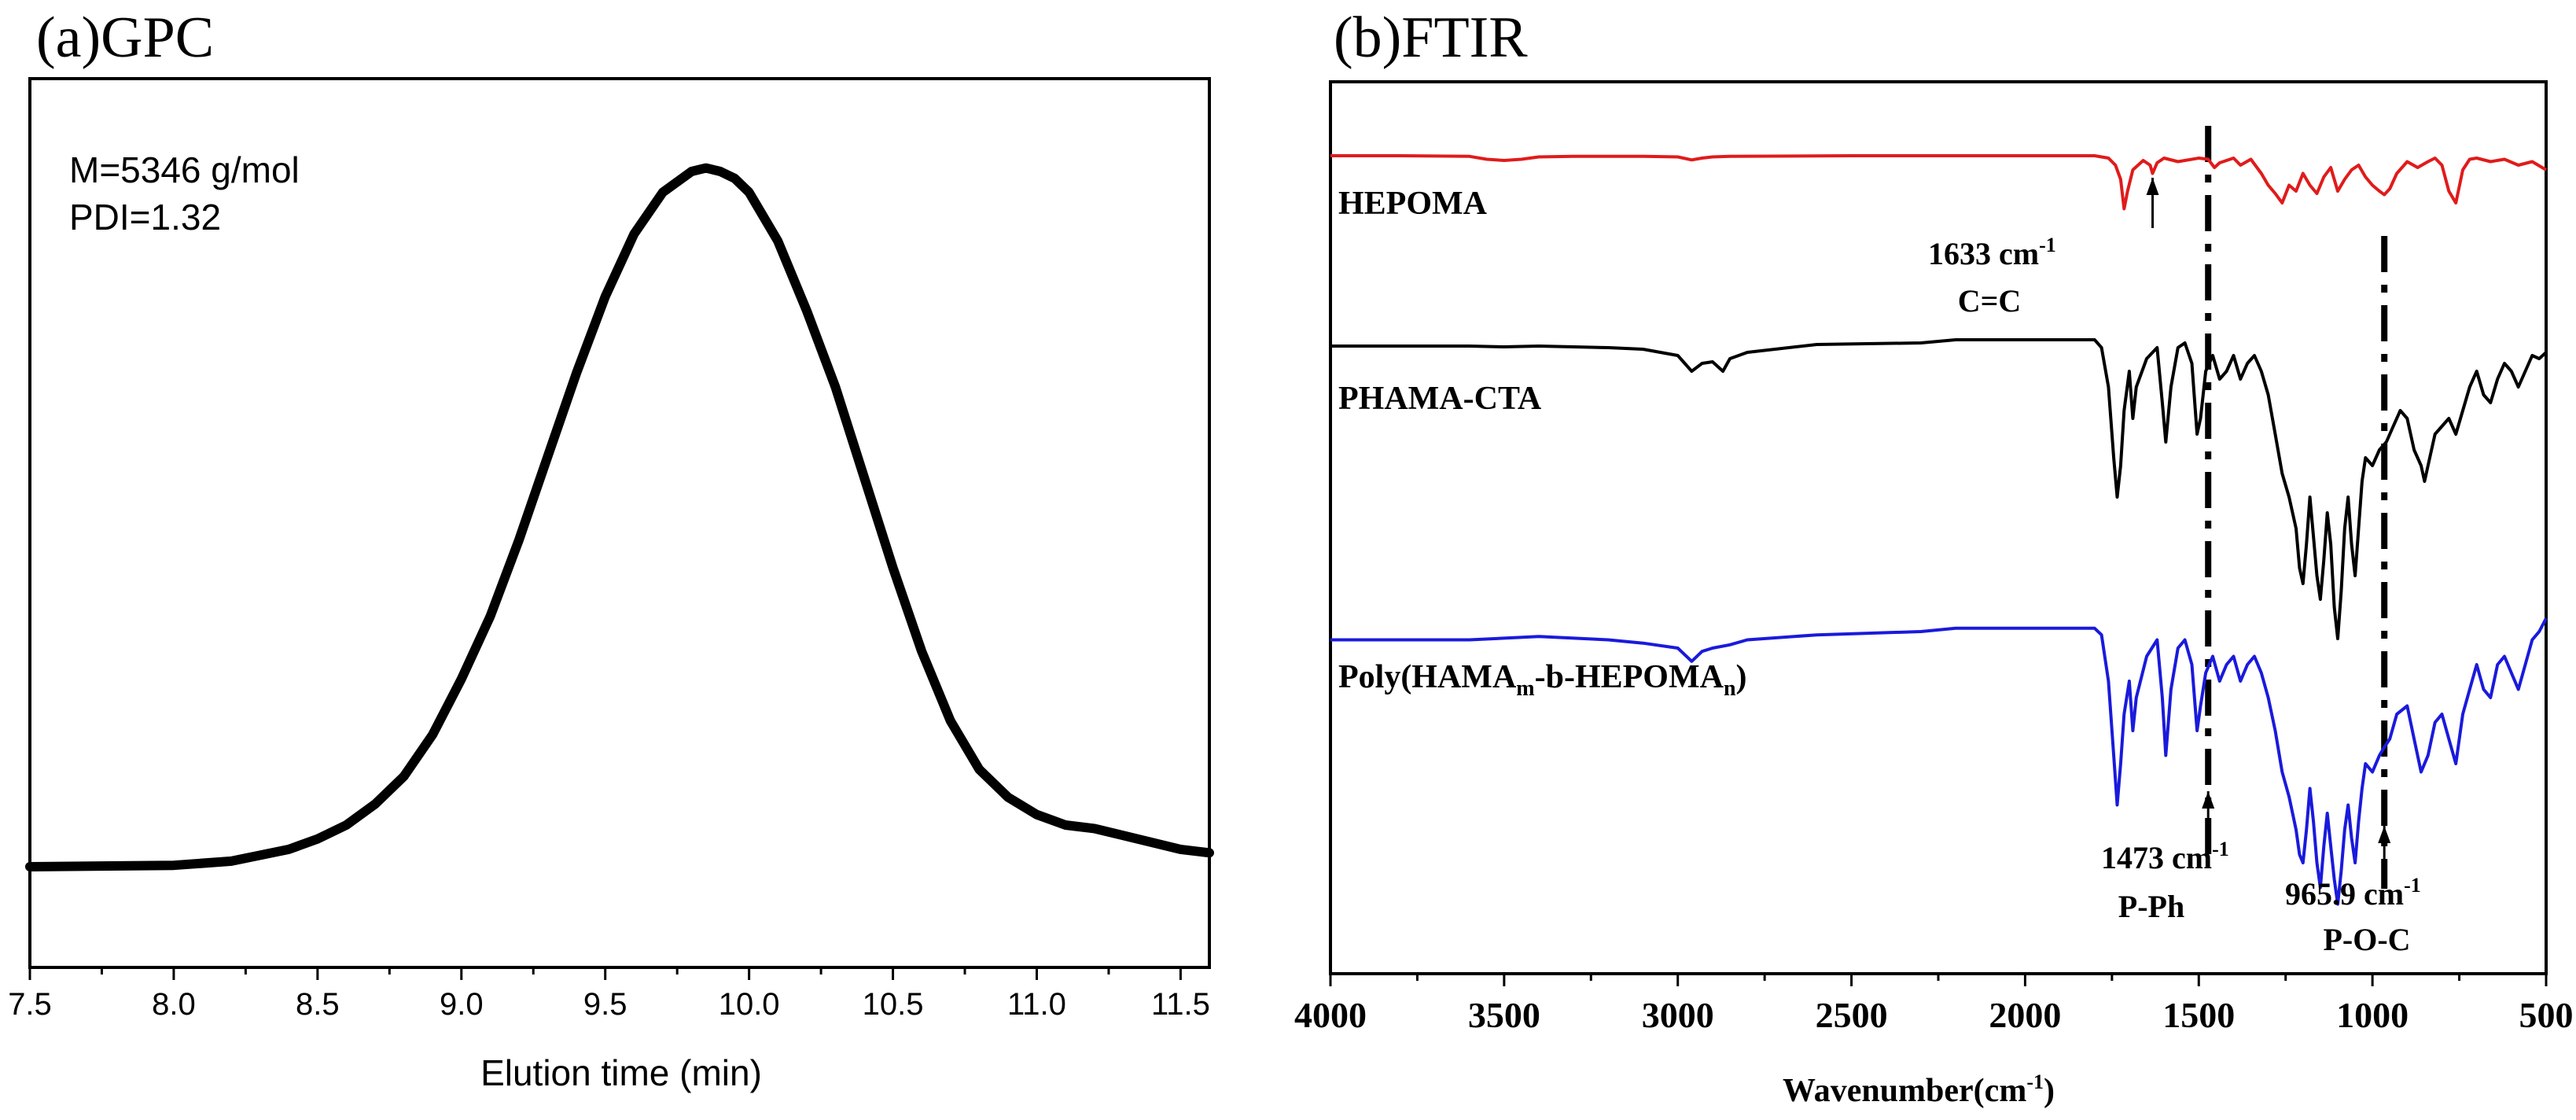 The height and width of the screenshot is (1120, 2576). Describe the element at coordinates (184, 169) in the screenshot. I see `gpc-molar-mass-annotation: M=5346 g/mol` at that location.